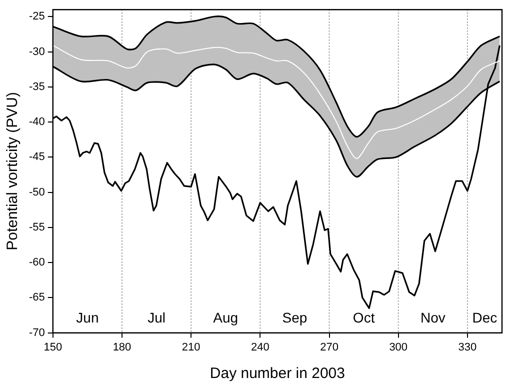  I want to click on x-tick-label: 180, so click(122, 347).